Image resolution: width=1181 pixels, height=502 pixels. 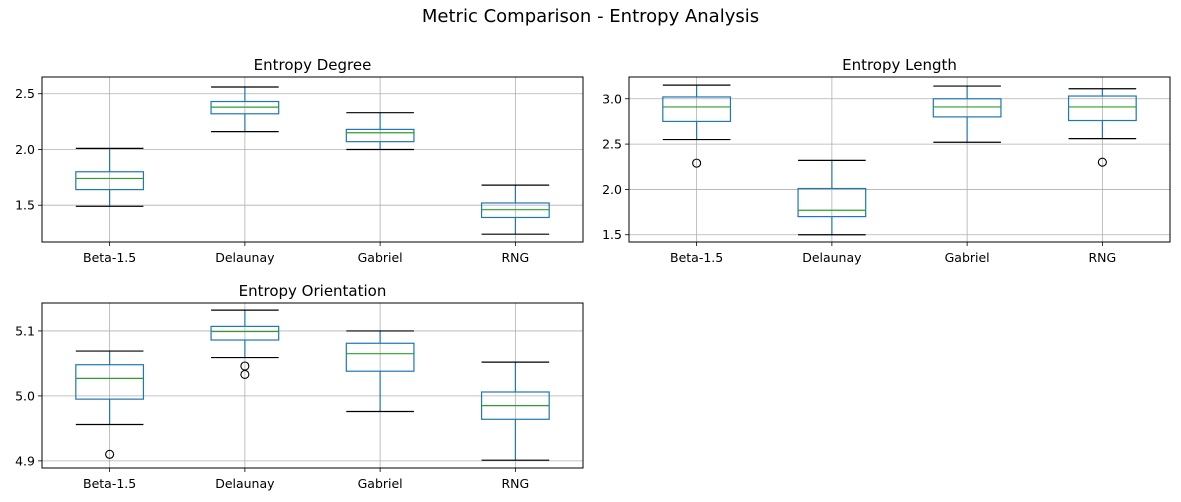 What do you see at coordinates (245, 374) in the screenshot?
I see `delaunay-outlier` at bounding box center [245, 374].